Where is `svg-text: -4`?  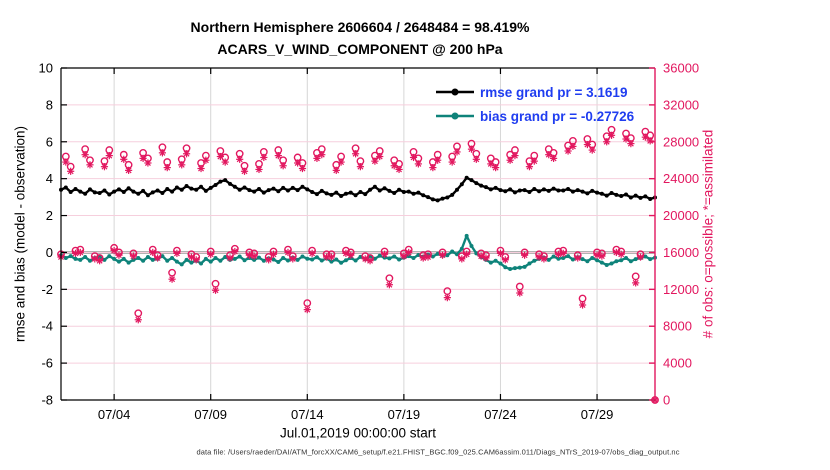
svg-text: -4 is located at coordinates (47, 326).